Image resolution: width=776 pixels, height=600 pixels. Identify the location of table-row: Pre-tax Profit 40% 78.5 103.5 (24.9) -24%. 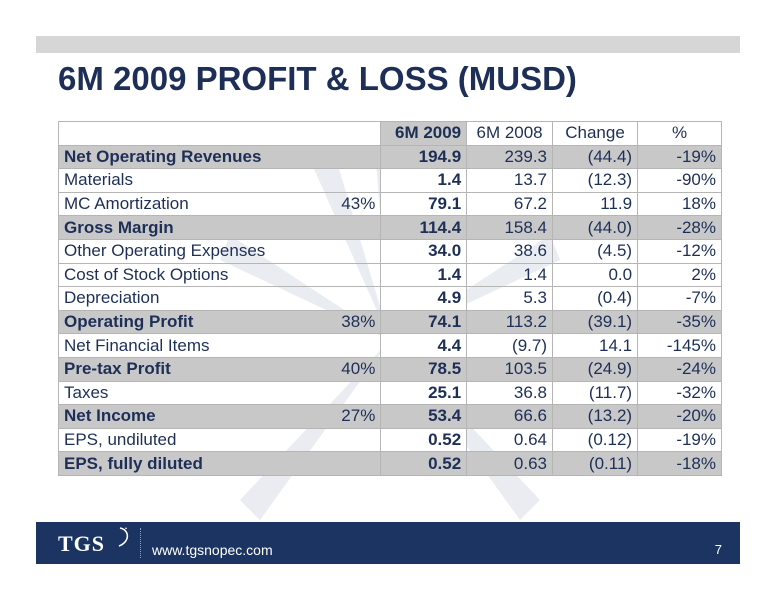
(390, 369).